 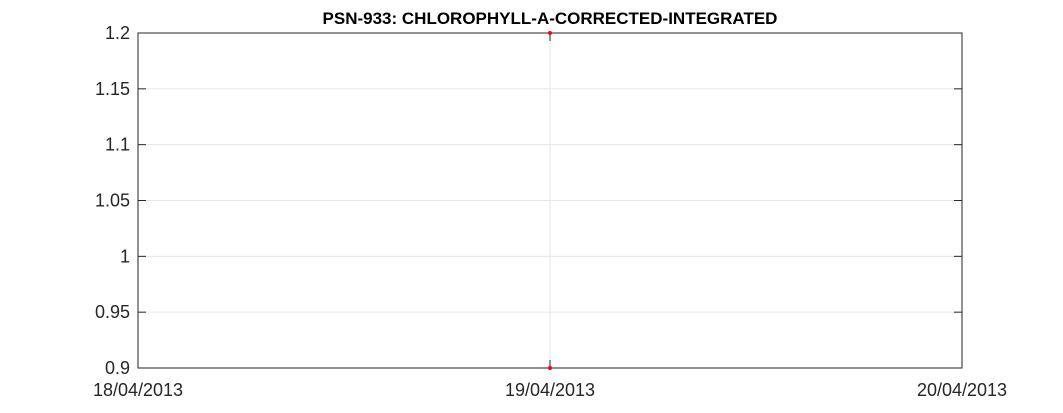 I want to click on y-tick-label: 1.05, so click(x=112, y=201).